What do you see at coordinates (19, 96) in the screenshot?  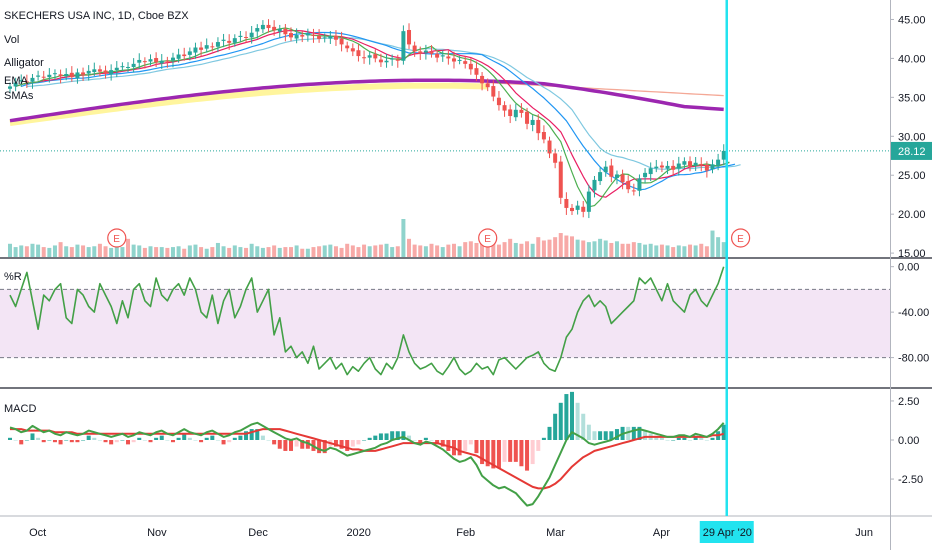 I see `legend-smas: SMAs` at bounding box center [19, 96].